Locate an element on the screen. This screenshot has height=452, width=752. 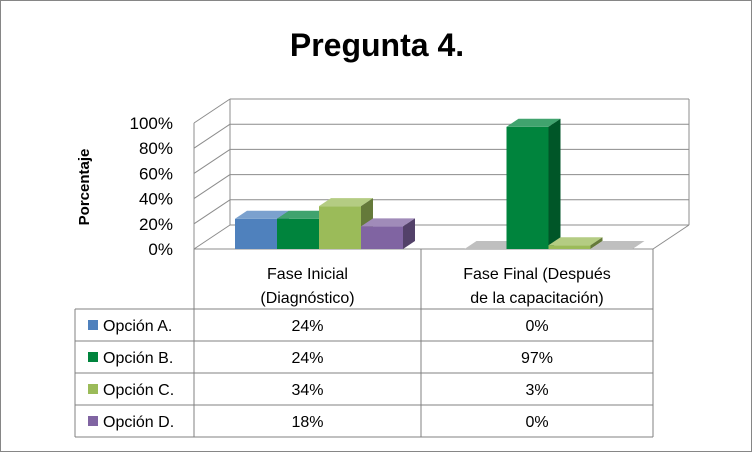
legend-label: Opción D. is located at coordinates (138, 422).